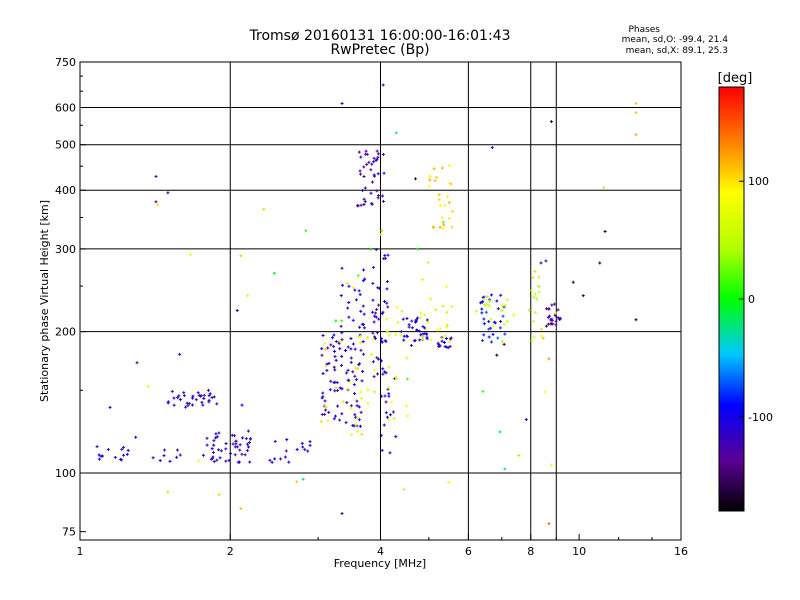  Describe the element at coordinates (380, 551) in the screenshot. I see `x-tick-label: 4` at that location.